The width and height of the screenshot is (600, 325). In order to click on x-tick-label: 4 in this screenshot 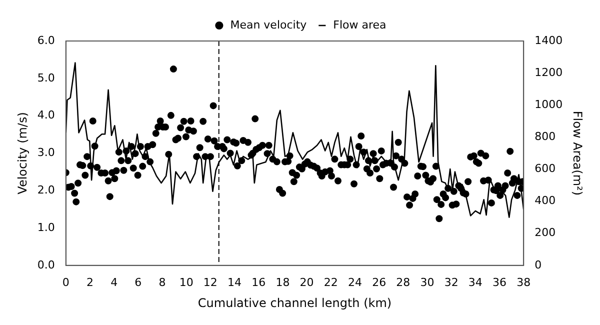, I will do `click(114, 282)`.